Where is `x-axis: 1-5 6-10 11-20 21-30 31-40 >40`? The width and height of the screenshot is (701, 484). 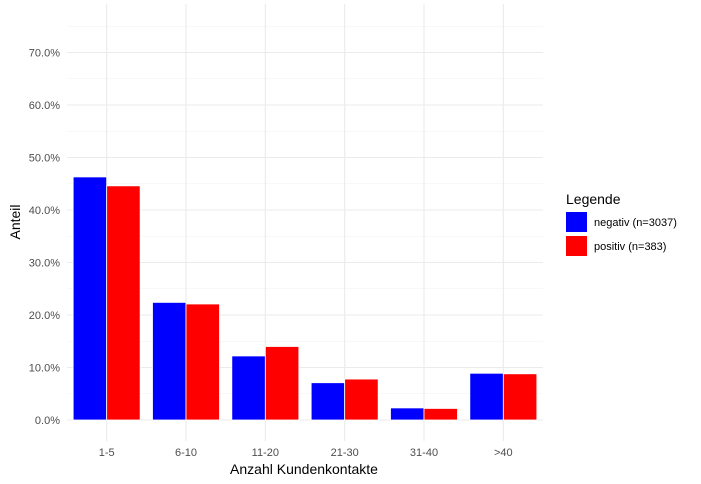 x-axis: 1-5 6-10 11-20 21-30 31-40 >40 is located at coordinates (306, 453).